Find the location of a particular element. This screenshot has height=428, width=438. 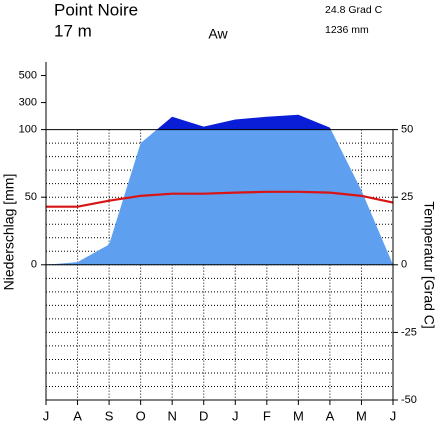

y2-tick-label: 0 is located at coordinates (404, 265).